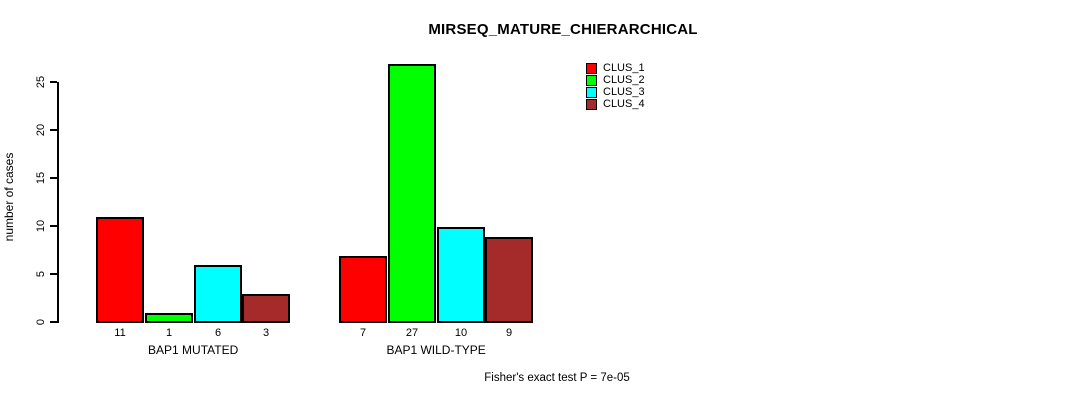 This screenshot has width=1090, height=400. I want to click on legend-label: CLUS_2, so click(624, 80).